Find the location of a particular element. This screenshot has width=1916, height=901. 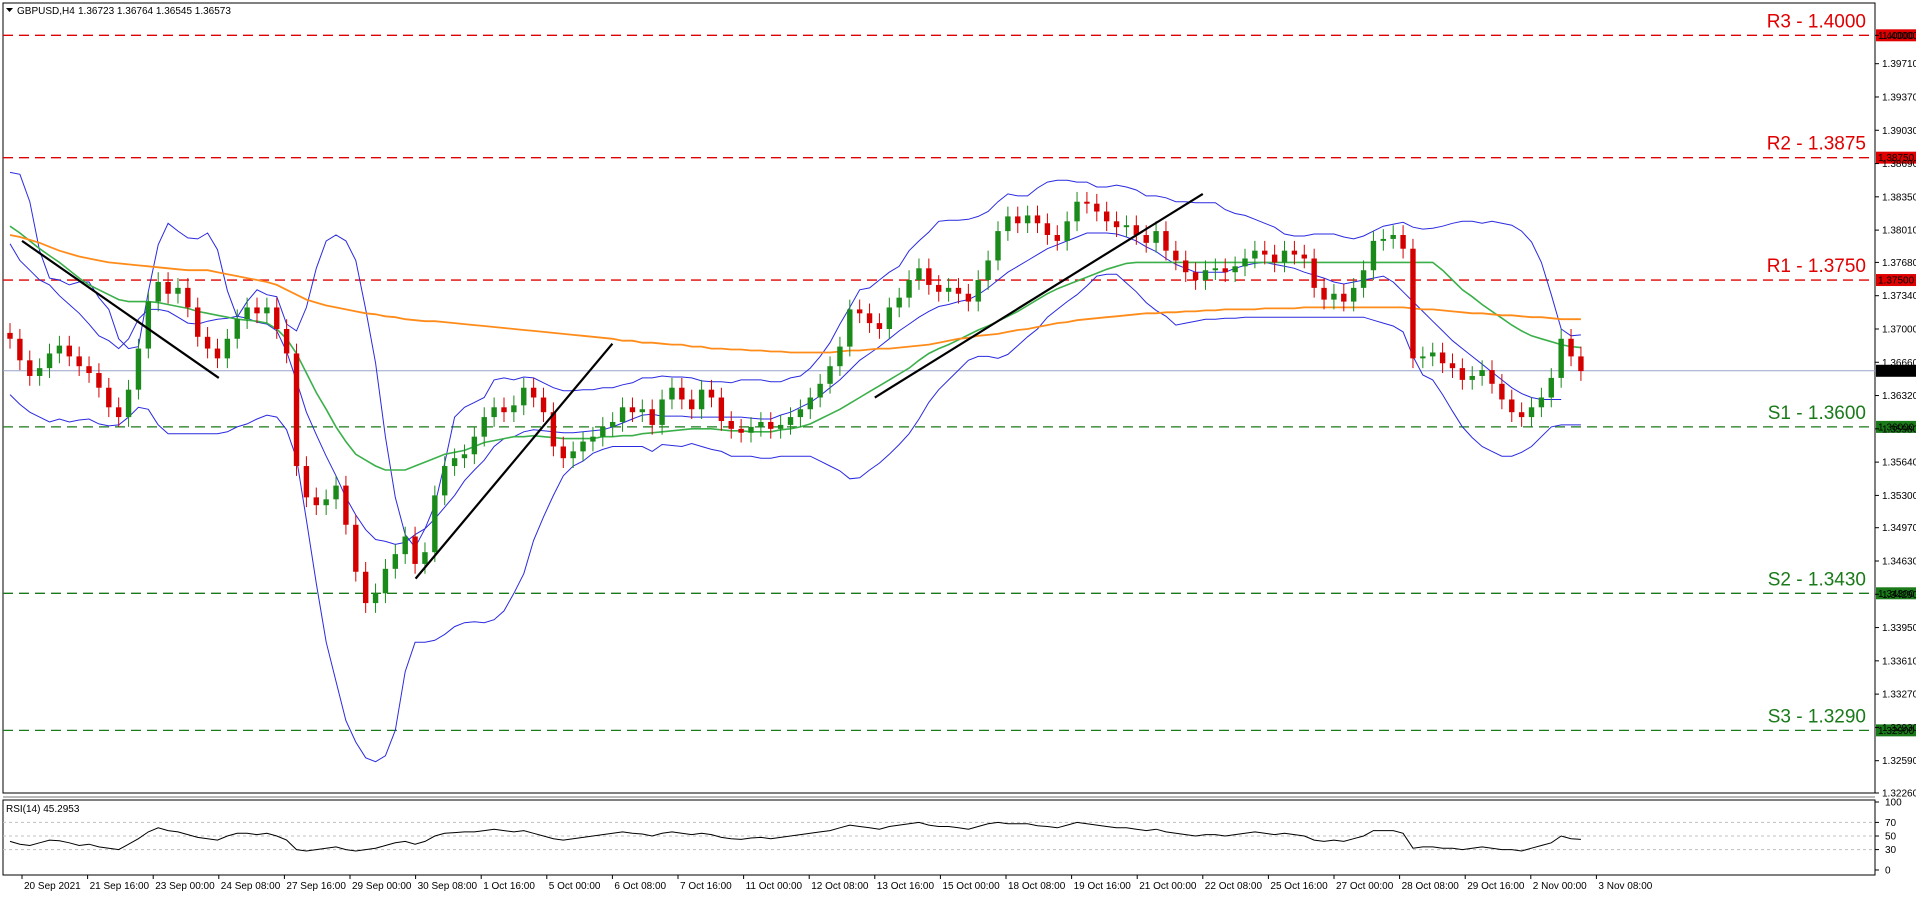

price-axis-label: 1.32590 is located at coordinates (1899, 761).